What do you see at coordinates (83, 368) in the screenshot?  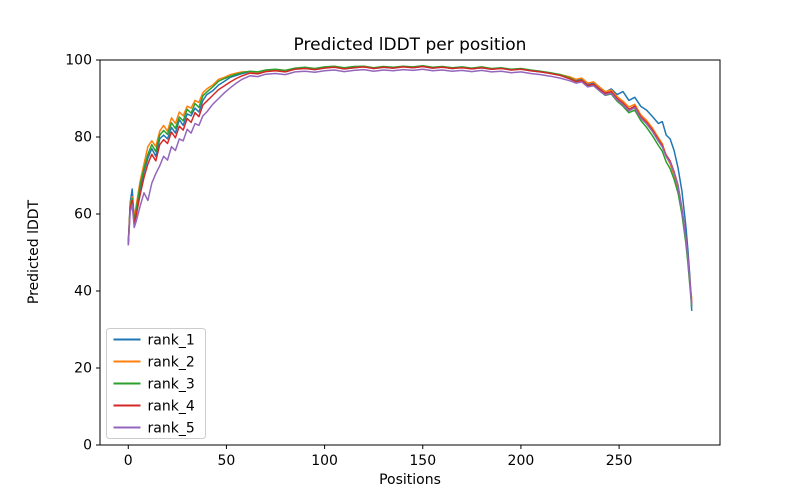 I see `y-tick-label: 20` at bounding box center [83, 368].